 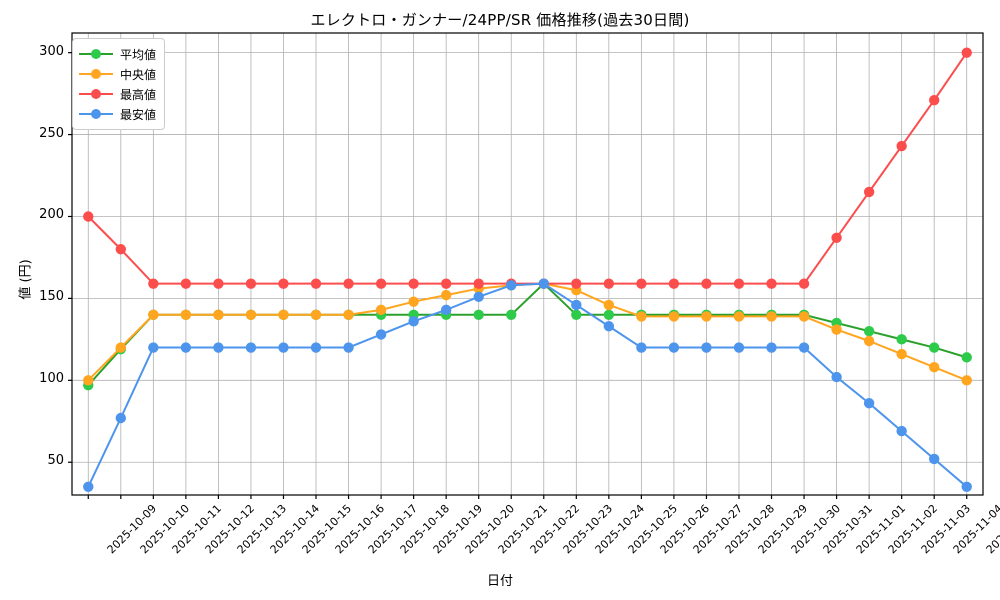 What do you see at coordinates (117, 74) in the screenshot?
I see `legend-item-2: 中央値` at bounding box center [117, 74].